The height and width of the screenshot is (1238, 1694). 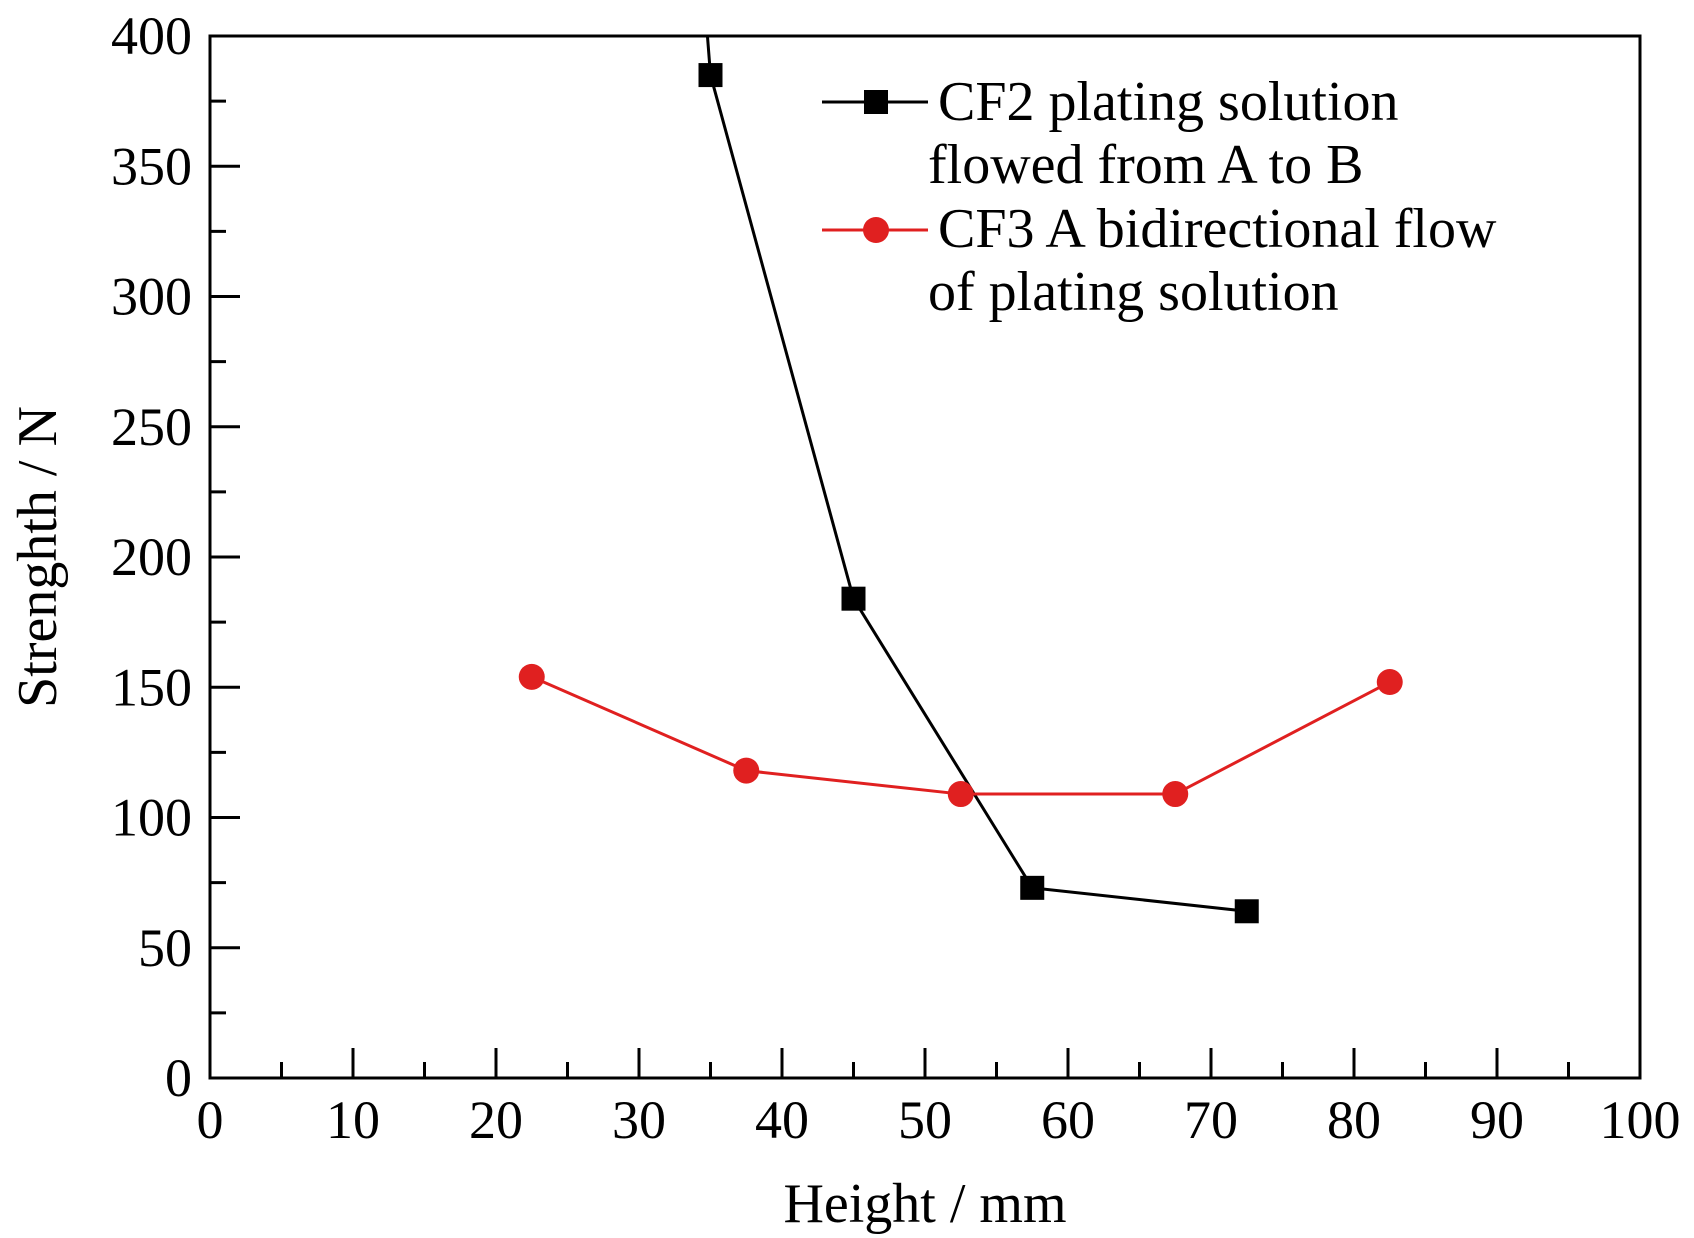 What do you see at coordinates (924, 1204) in the screenshot?
I see `x-axis-title: Height / mm` at bounding box center [924, 1204].